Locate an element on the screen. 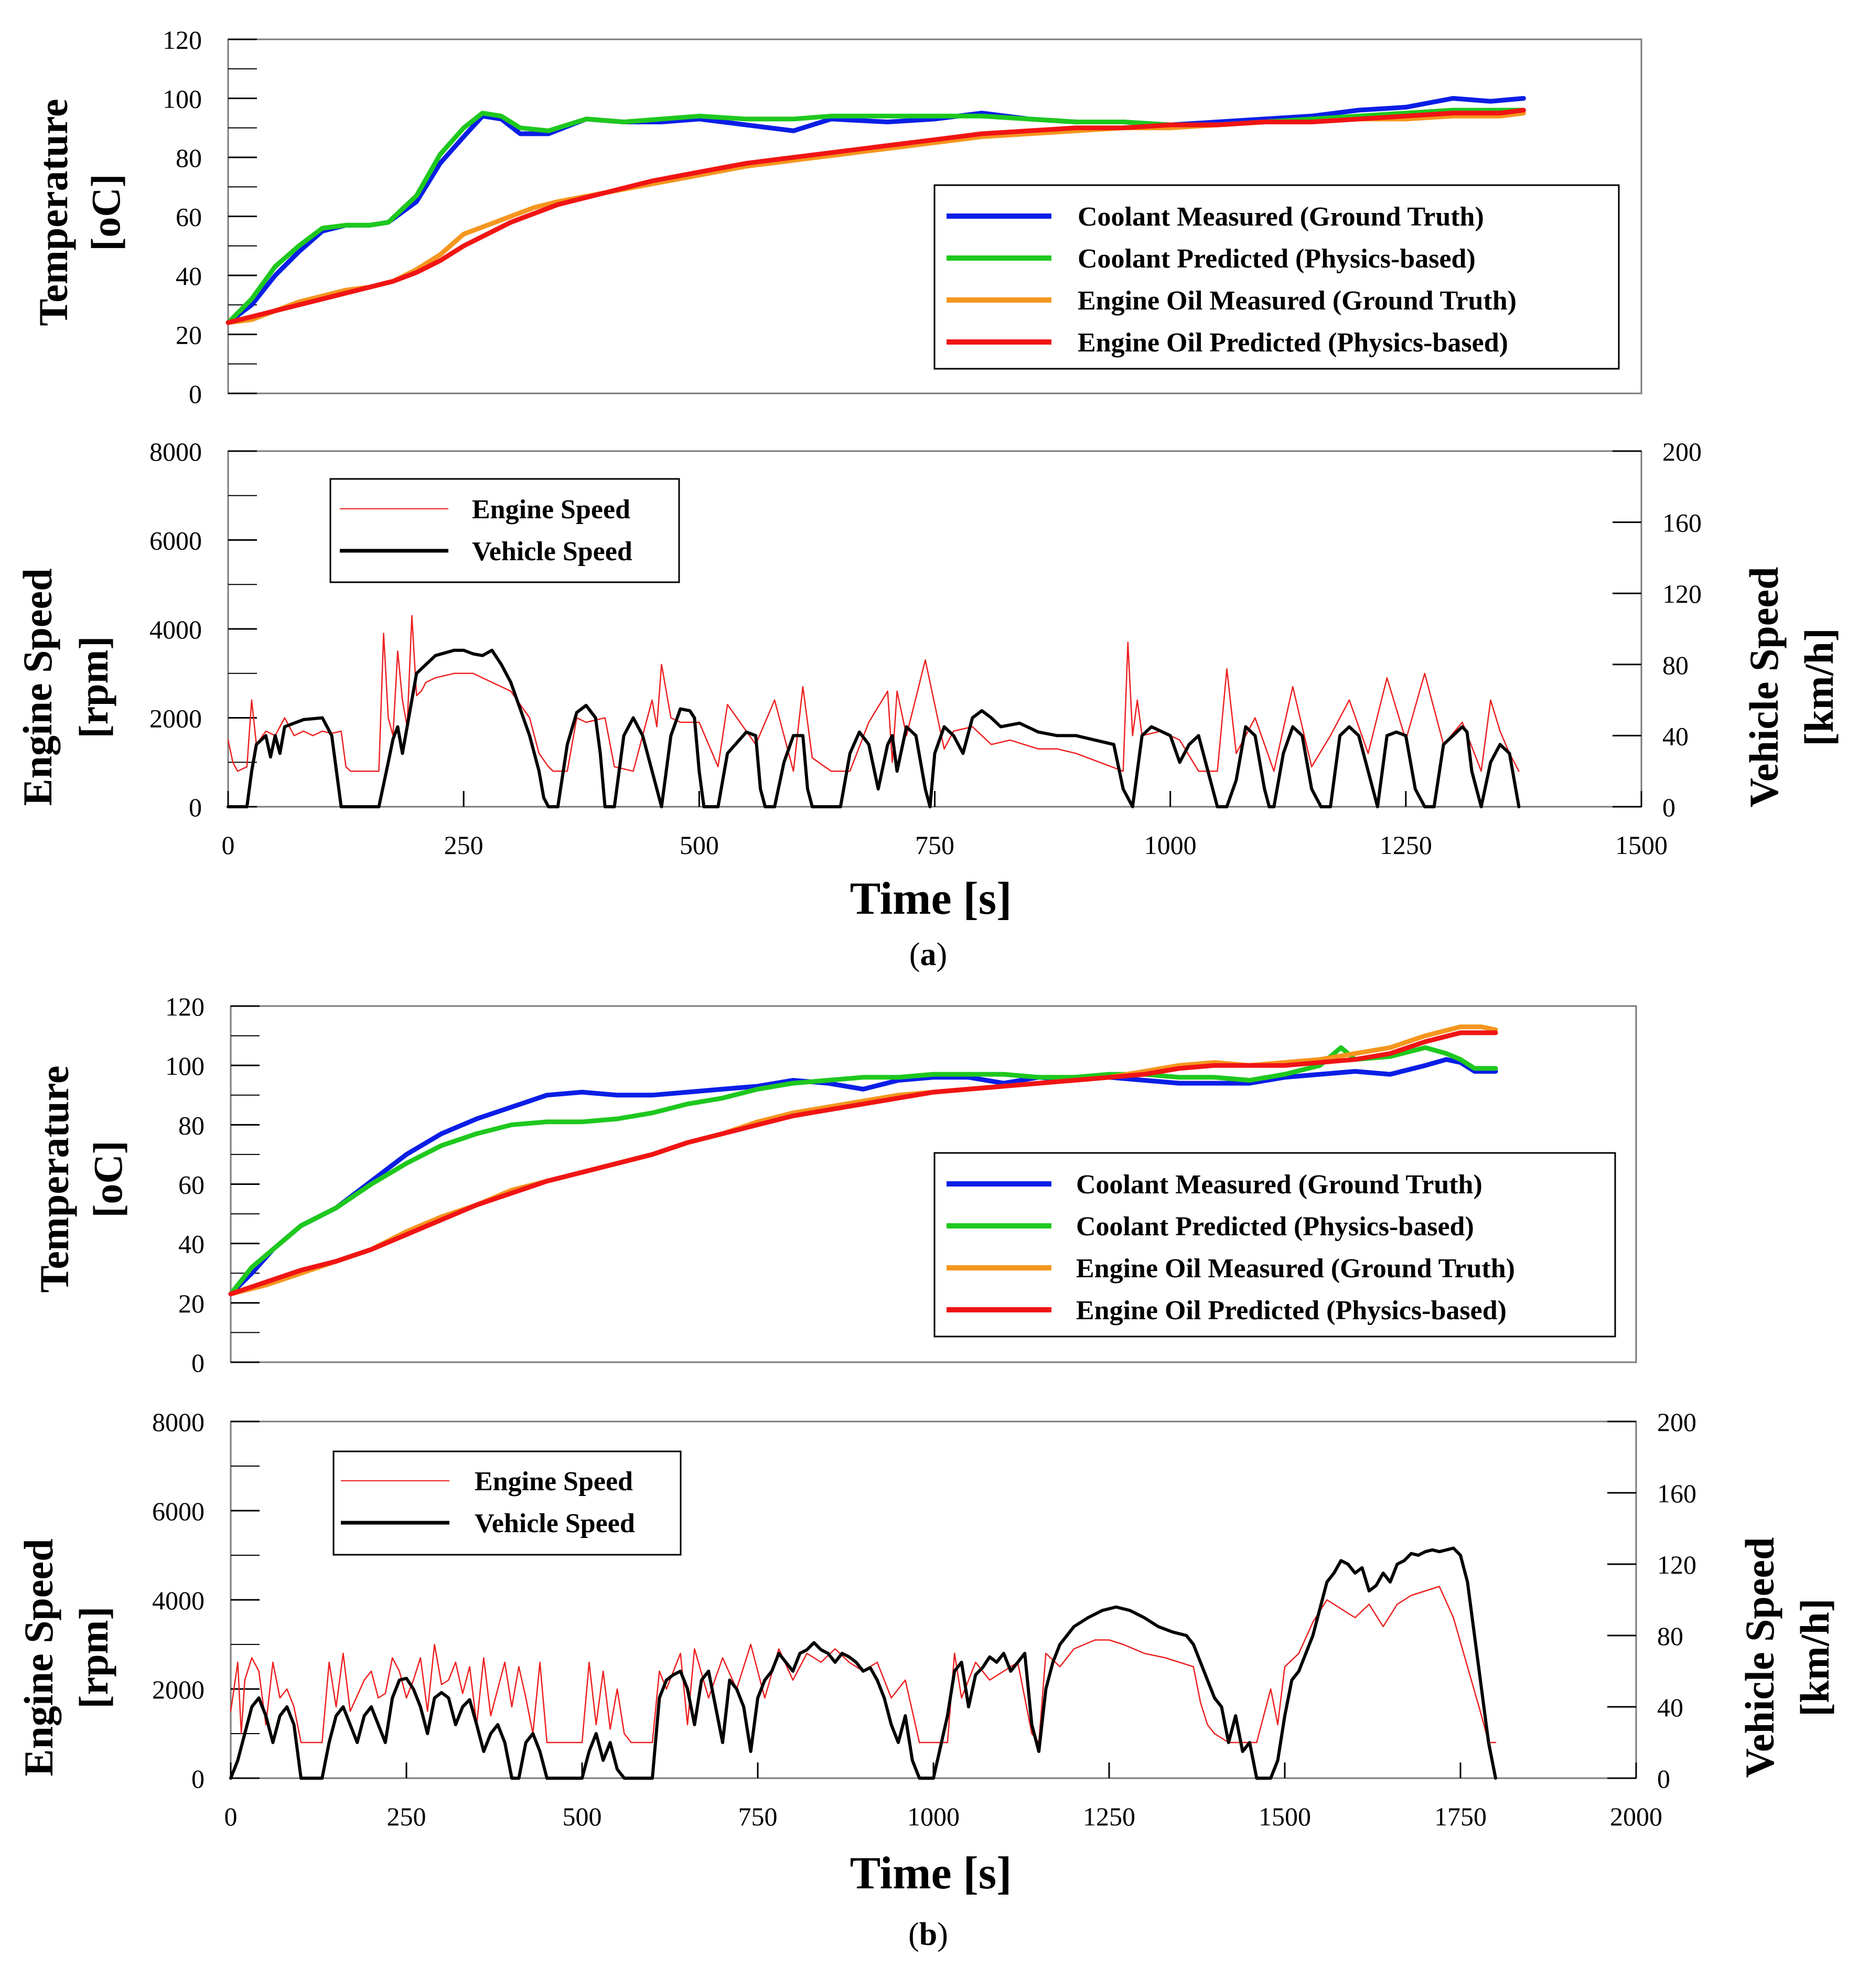 The height and width of the screenshot is (1988, 1859). y-tick-label: 4000 is located at coordinates (175, 629).